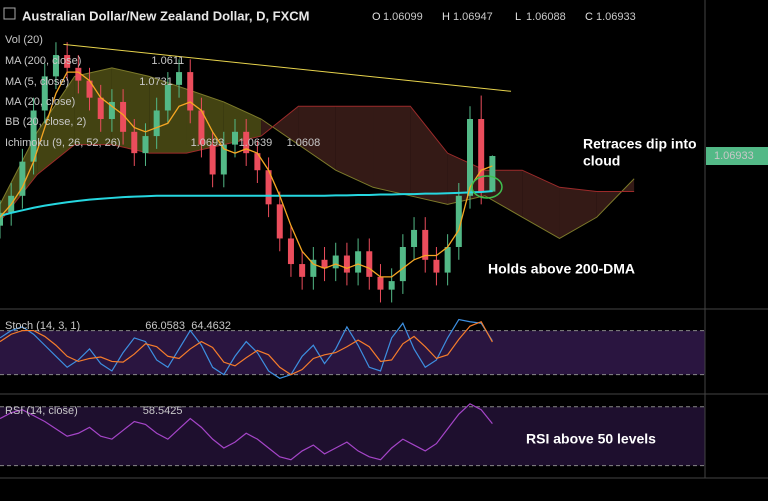 Image resolution: width=768 pixels, height=501 pixels. Describe the element at coordinates (640, 144) in the screenshot. I see `annotation: Retraces dip into` at that location.